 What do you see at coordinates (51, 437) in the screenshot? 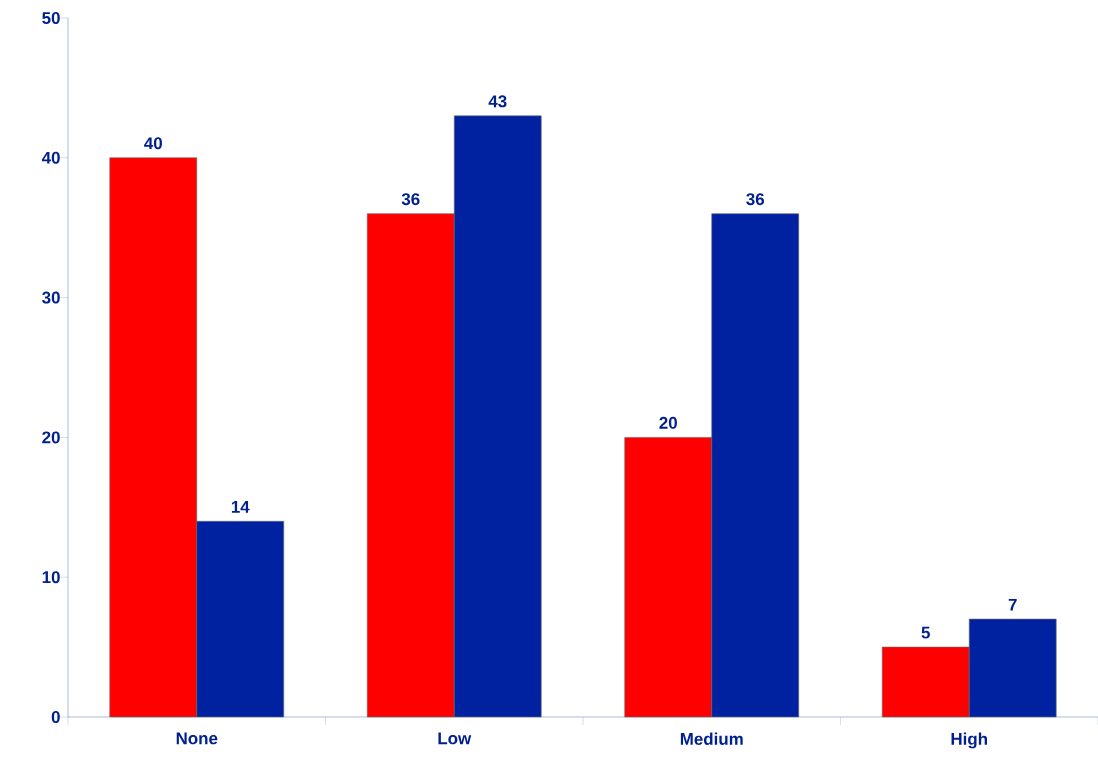
I see `y-tick-label: 20` at bounding box center [51, 437].